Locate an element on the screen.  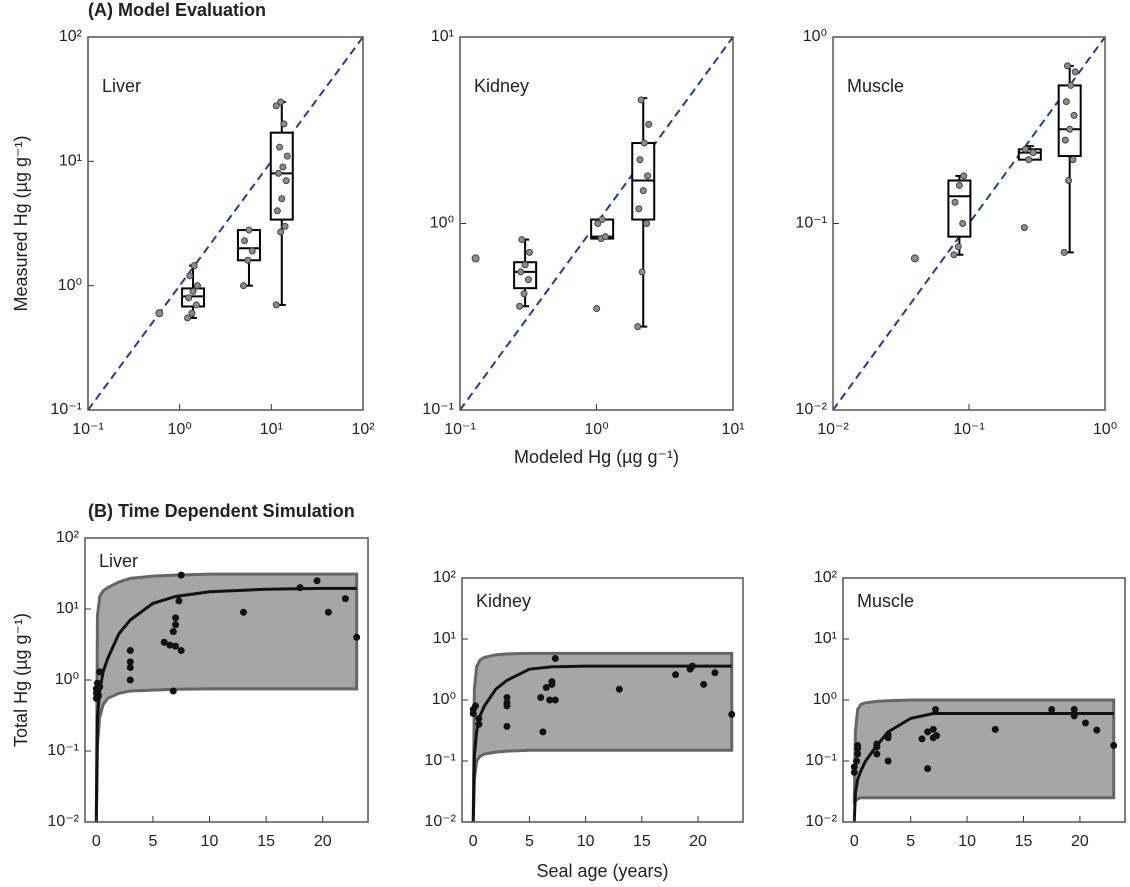
x-tick-label: 10¹ is located at coordinates (732, 429).